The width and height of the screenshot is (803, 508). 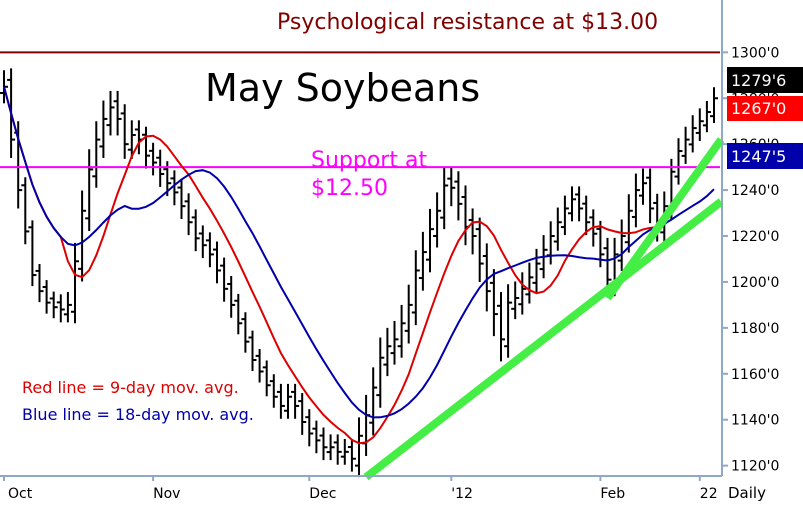 I want to click on blue-ma-tag, so click(x=765, y=156).